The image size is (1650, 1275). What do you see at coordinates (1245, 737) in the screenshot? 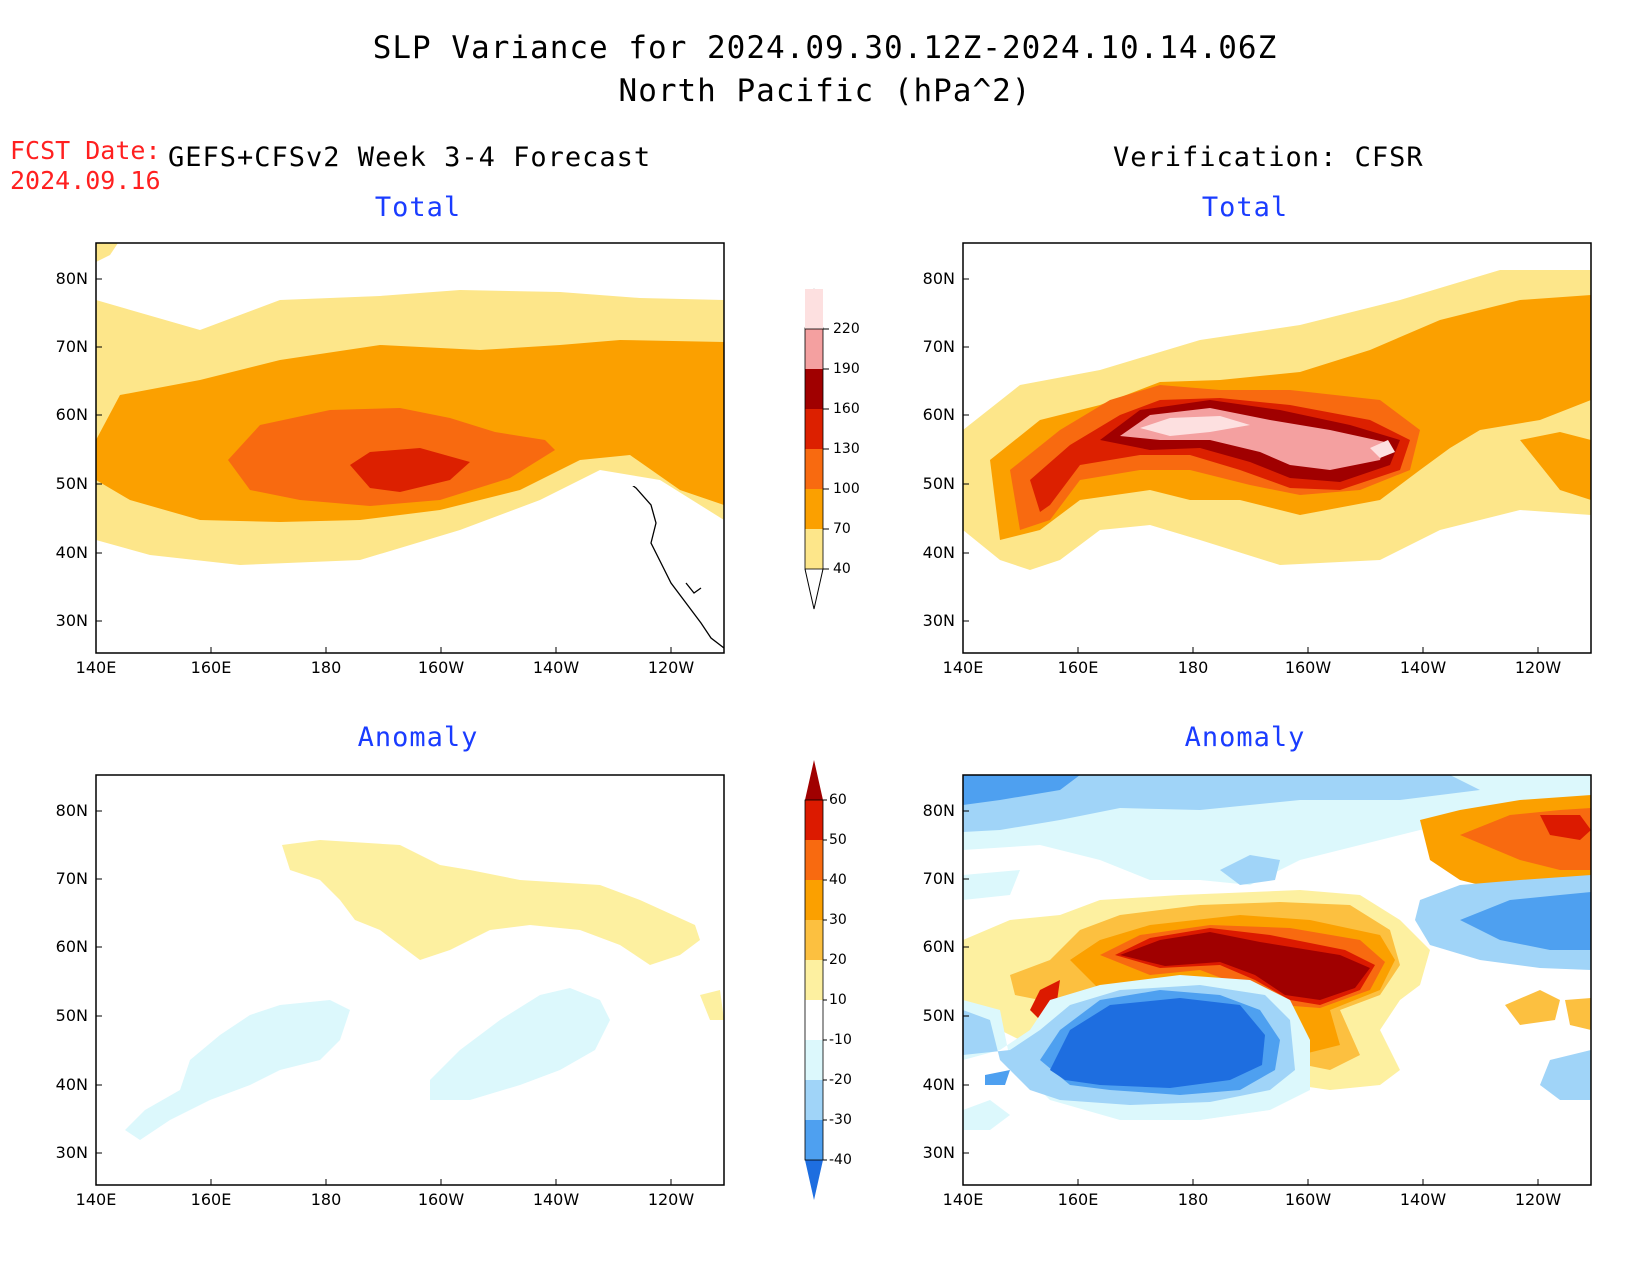
I see `verification-anomaly-subtitle: Anomaly` at bounding box center [1245, 737].